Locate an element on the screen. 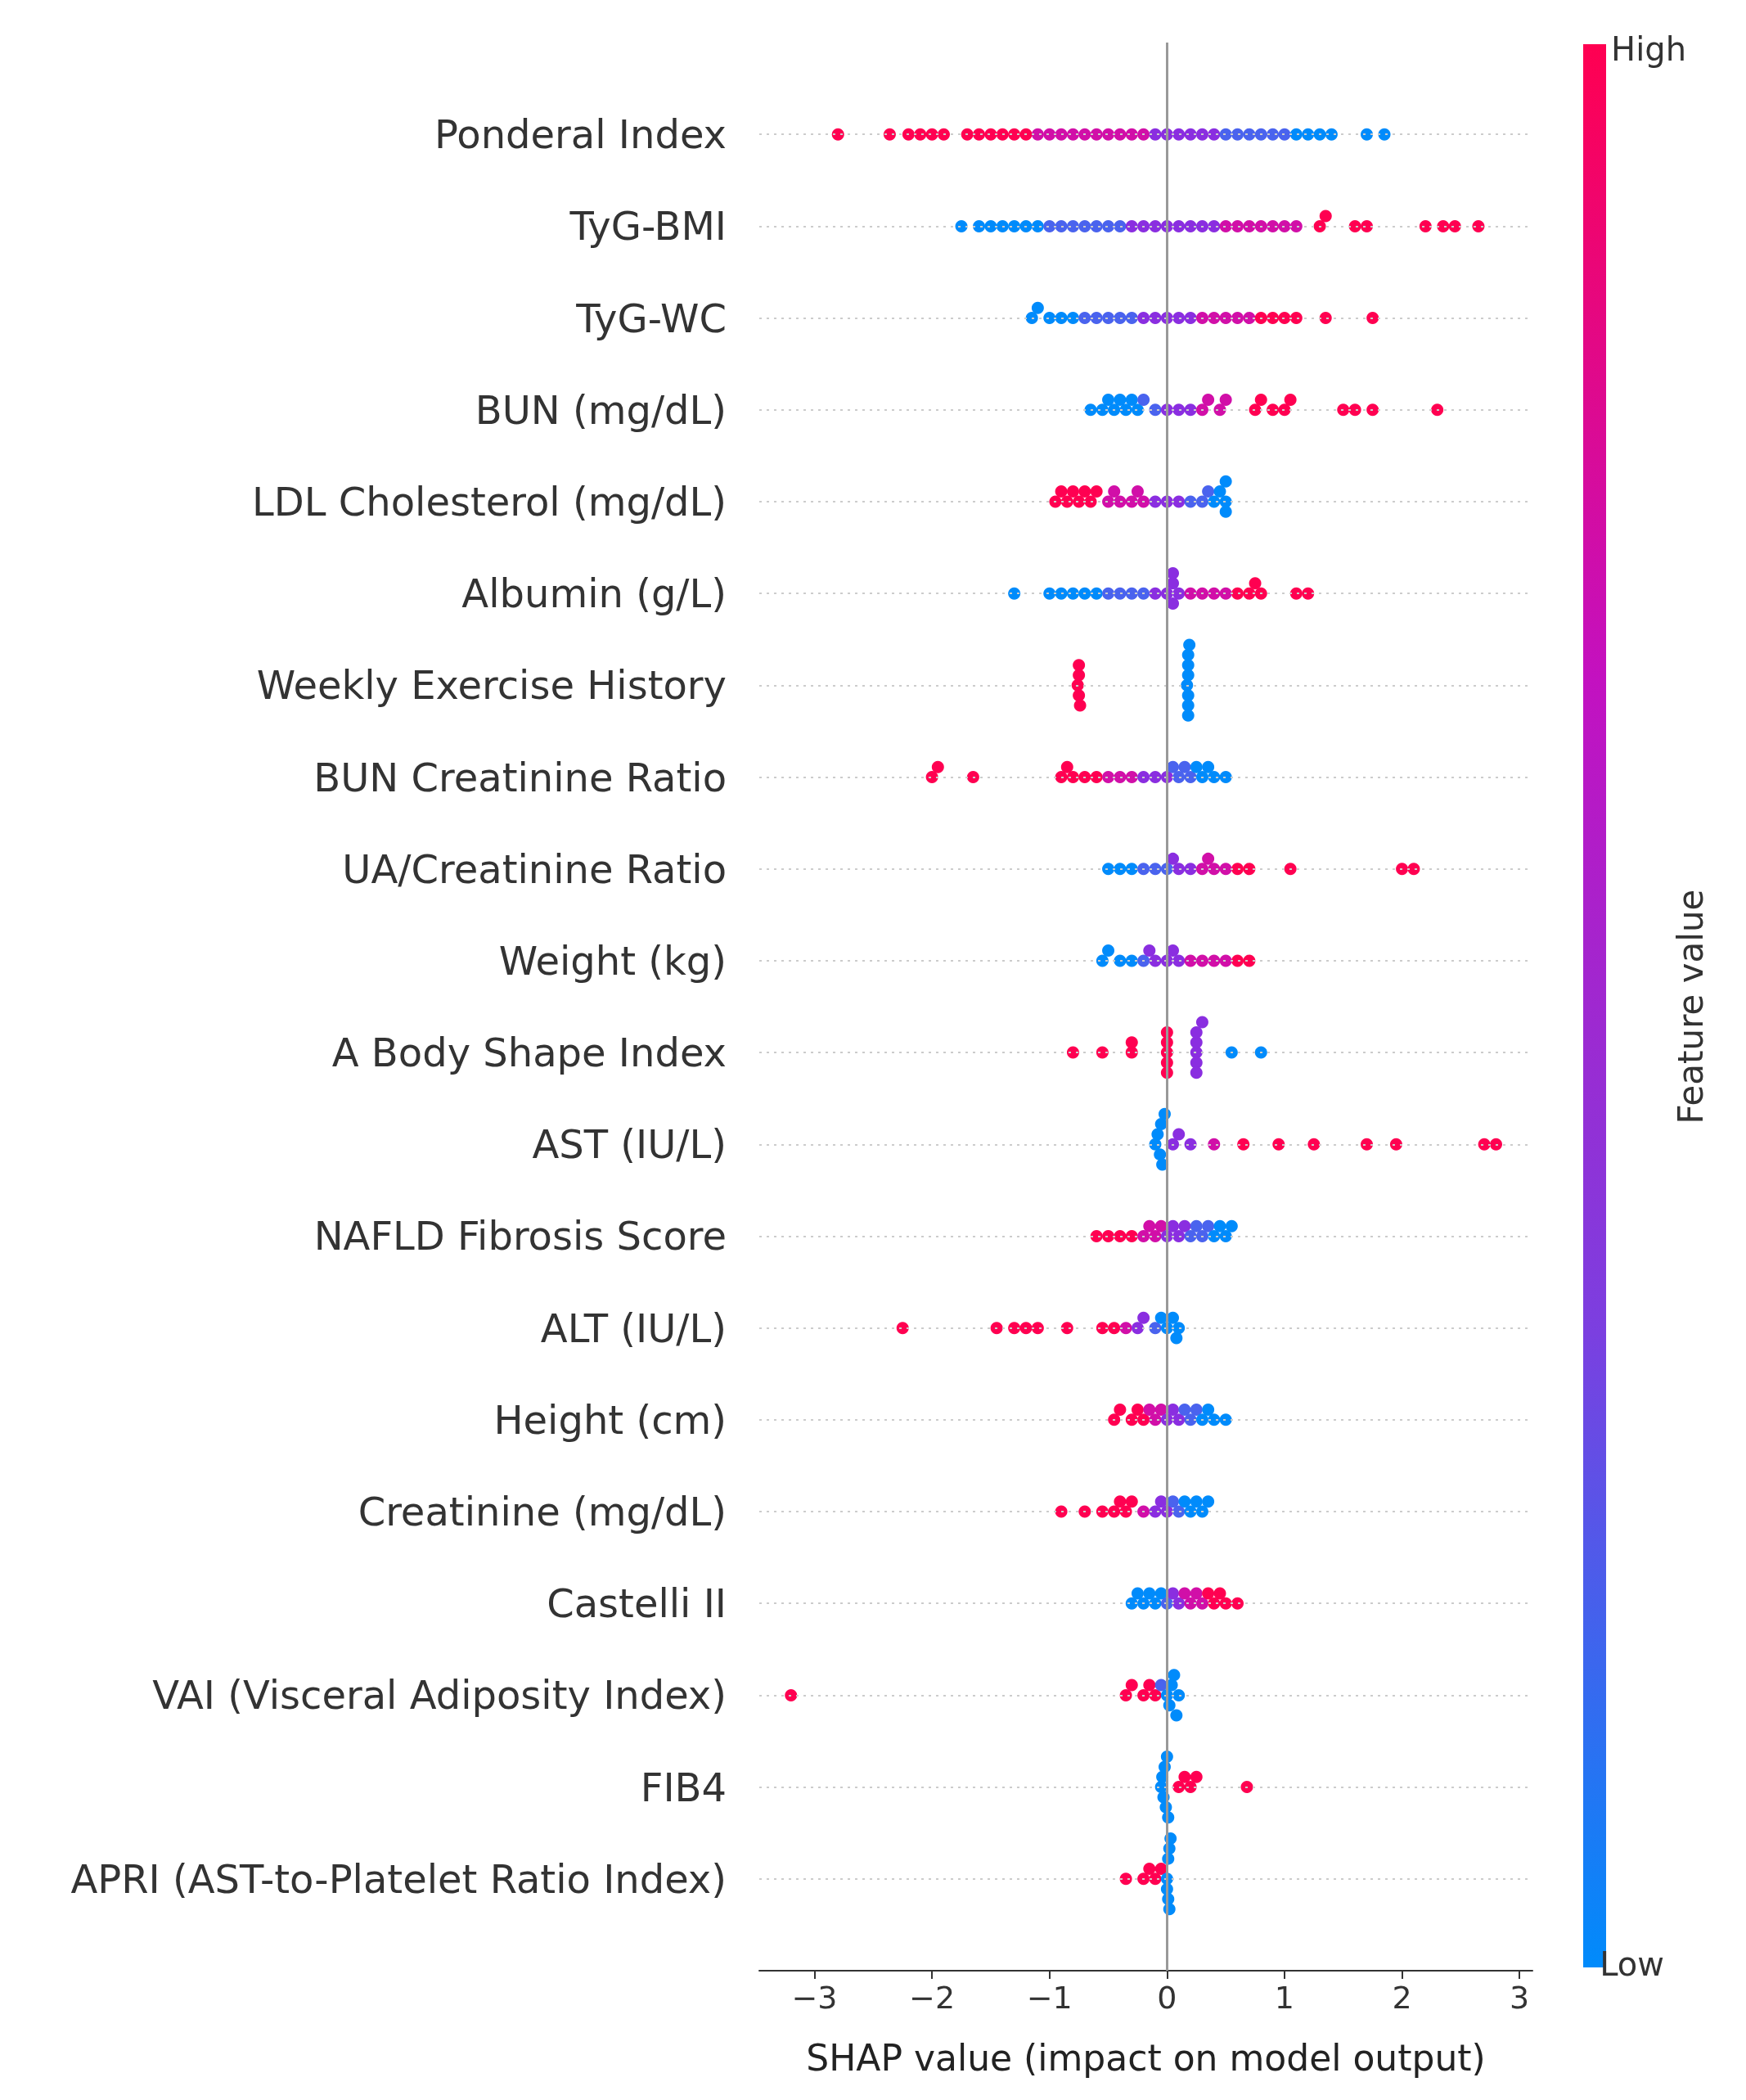  y-tick-label: ALT (IU/L) is located at coordinates (634, 1328).